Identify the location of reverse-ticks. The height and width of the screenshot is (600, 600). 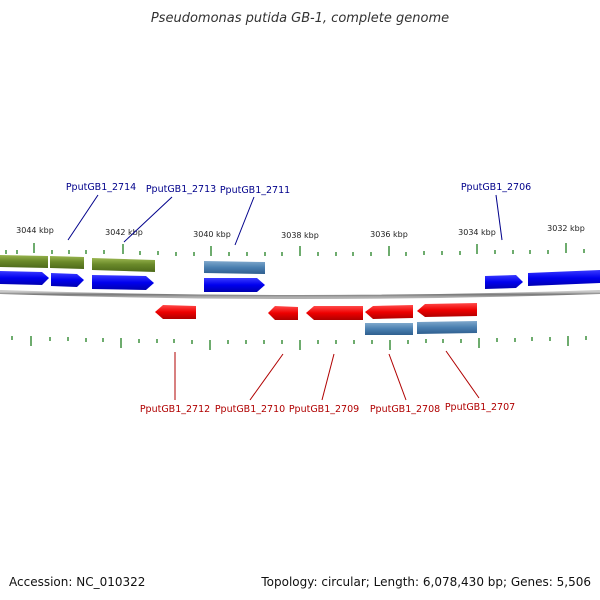
(299, 343).